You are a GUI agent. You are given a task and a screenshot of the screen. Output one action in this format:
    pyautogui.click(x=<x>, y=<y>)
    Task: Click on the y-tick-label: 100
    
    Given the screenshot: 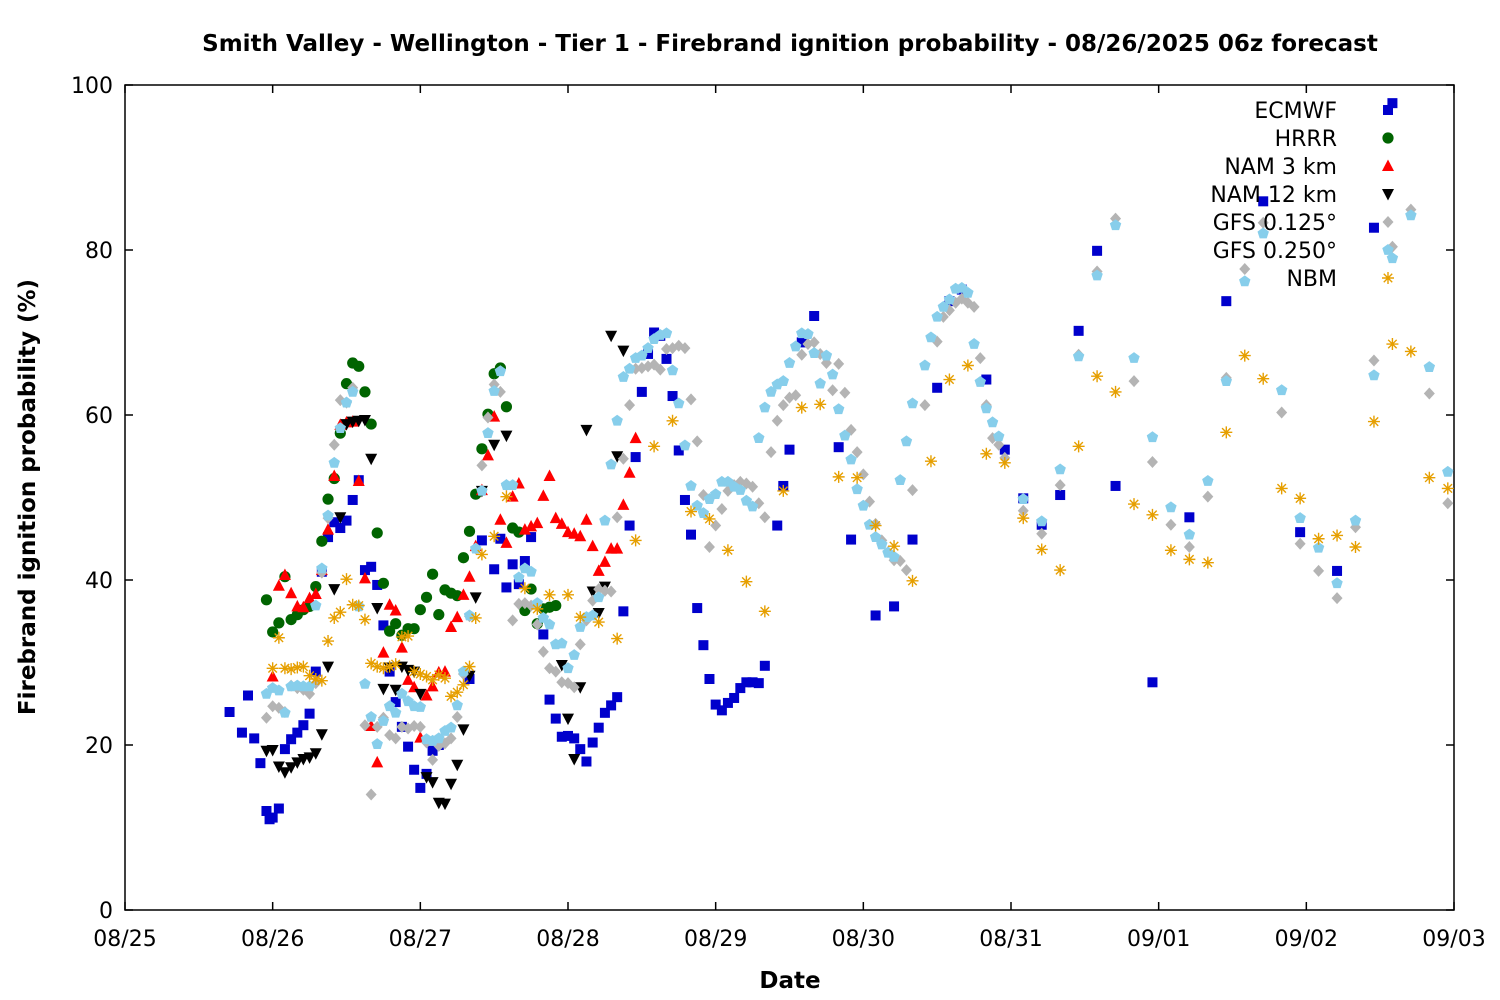 What is the action you would take?
    pyautogui.click(x=92, y=86)
    